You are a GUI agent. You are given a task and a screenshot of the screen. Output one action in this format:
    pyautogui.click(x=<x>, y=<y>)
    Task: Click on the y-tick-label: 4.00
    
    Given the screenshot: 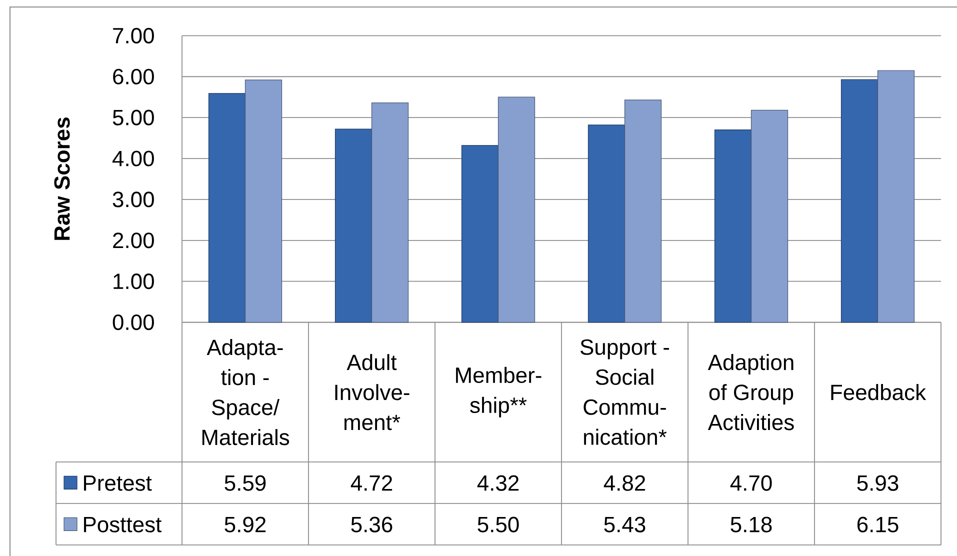 What is the action you would take?
    pyautogui.click(x=133, y=158)
    